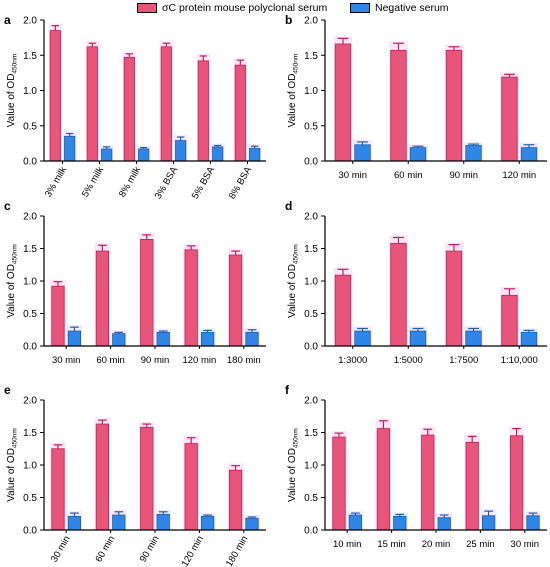 The image size is (550, 567). What do you see at coordinates (12, 91) in the screenshot?
I see `y-axis-label-a: Value of OD450nm` at bounding box center [12, 91].